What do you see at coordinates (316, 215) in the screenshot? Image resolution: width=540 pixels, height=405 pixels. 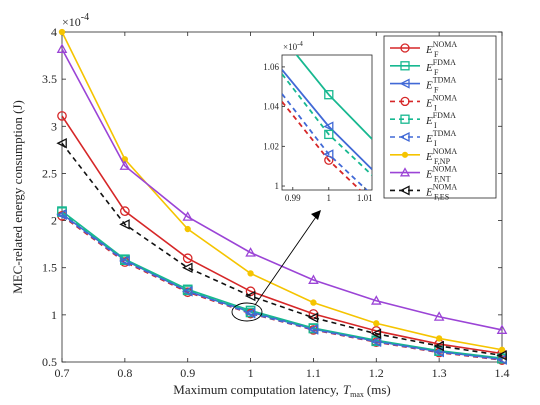 I see `zoom-arrow-head` at bounding box center [316, 215].